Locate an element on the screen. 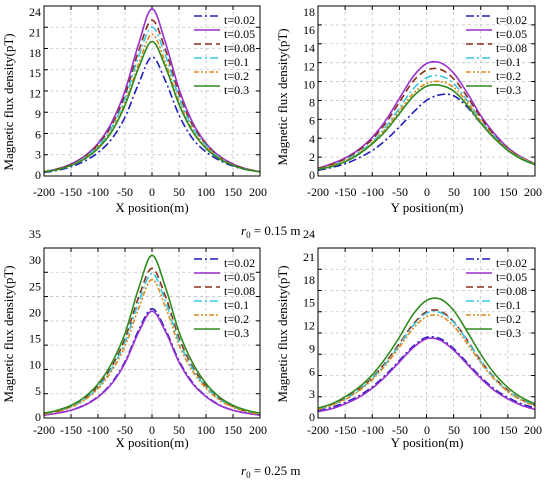 The image size is (550, 480). y-tick-label: 8 is located at coordinates (312, 103).